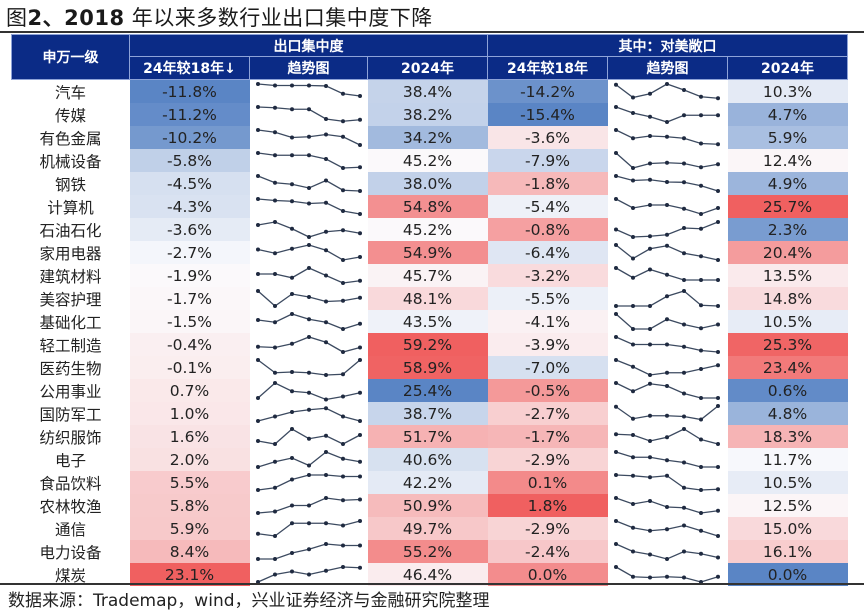 This screenshot has height=611, width=864. What do you see at coordinates (70, 184) in the screenshot?
I see `industry-name: 钢铁` at bounding box center [70, 184].